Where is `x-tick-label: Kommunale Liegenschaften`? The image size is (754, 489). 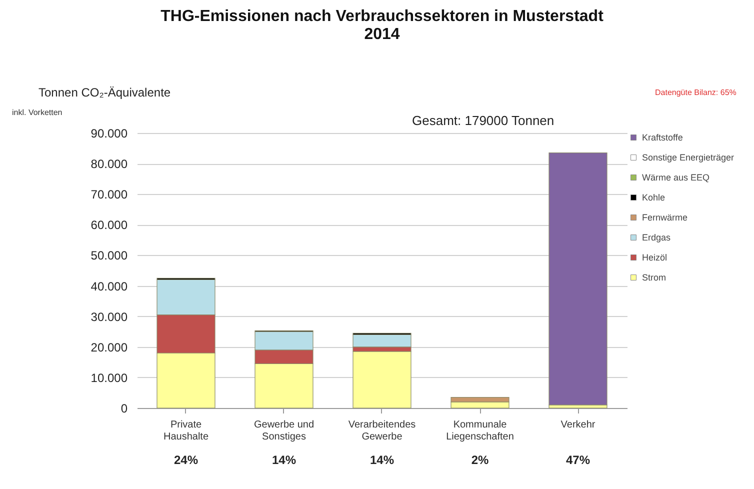 x-tick-label: Kommunale Liegenschaften is located at coordinates (480, 431).